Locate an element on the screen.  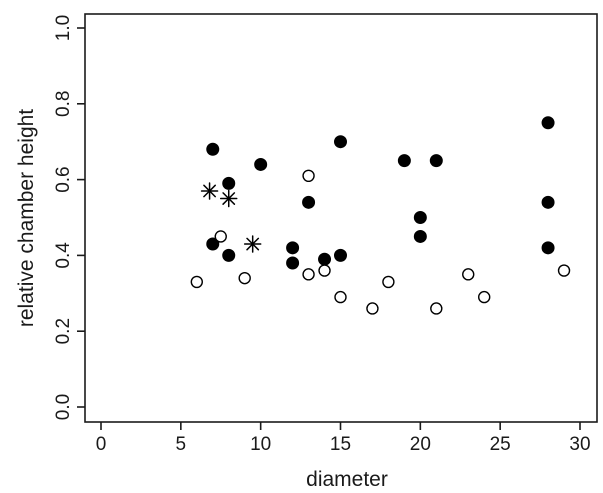
y-tick-label: 0.4 is located at coordinates (63, 255).